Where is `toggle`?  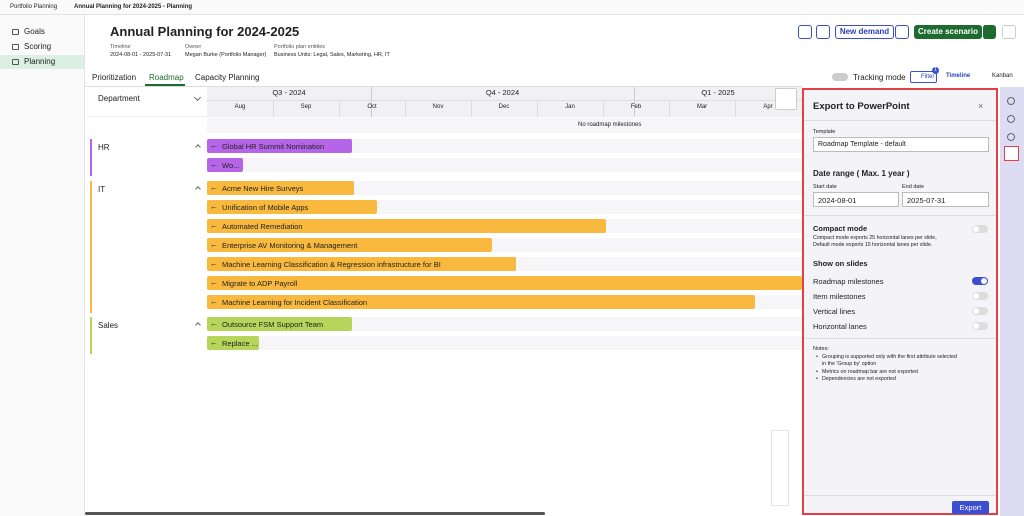 toggle is located at coordinates (840, 77).